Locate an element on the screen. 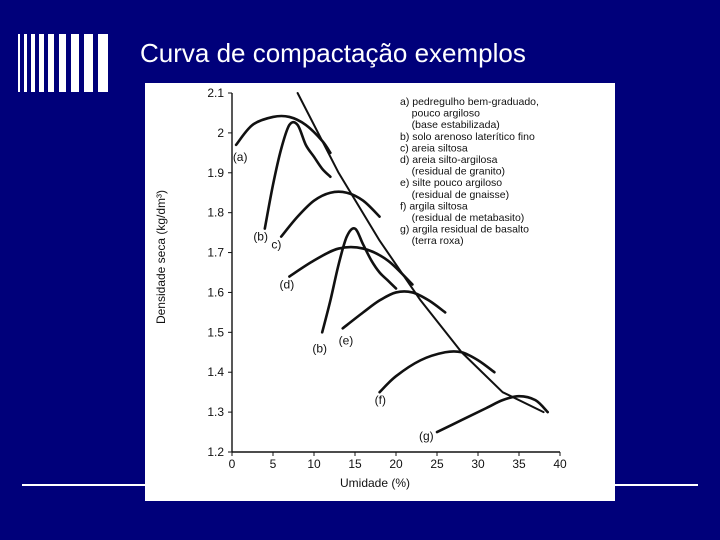 The width and height of the screenshot is (720, 540). x-tick-label: 25 is located at coordinates (437, 464).